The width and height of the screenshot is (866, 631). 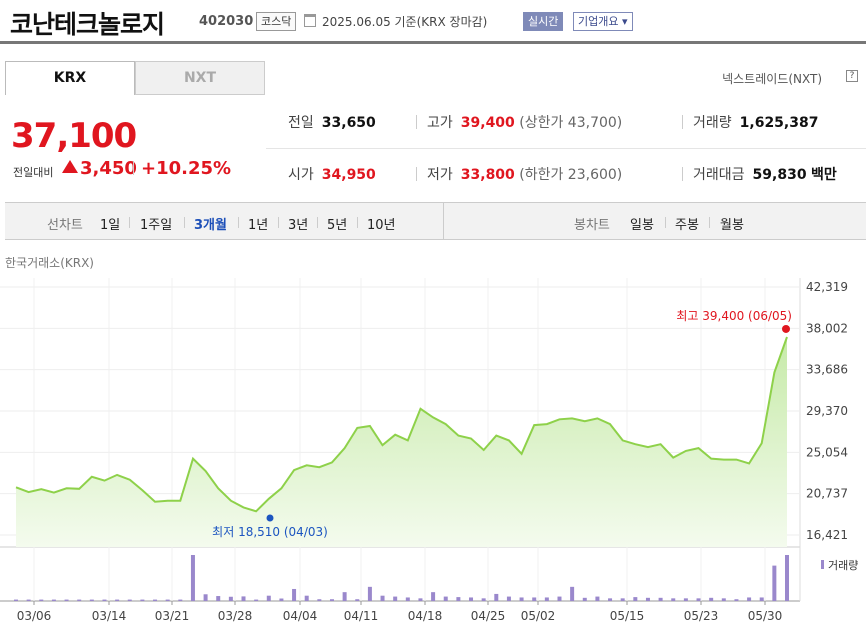 I want to click on lower-limit: (하한가 23,600), so click(x=571, y=175).